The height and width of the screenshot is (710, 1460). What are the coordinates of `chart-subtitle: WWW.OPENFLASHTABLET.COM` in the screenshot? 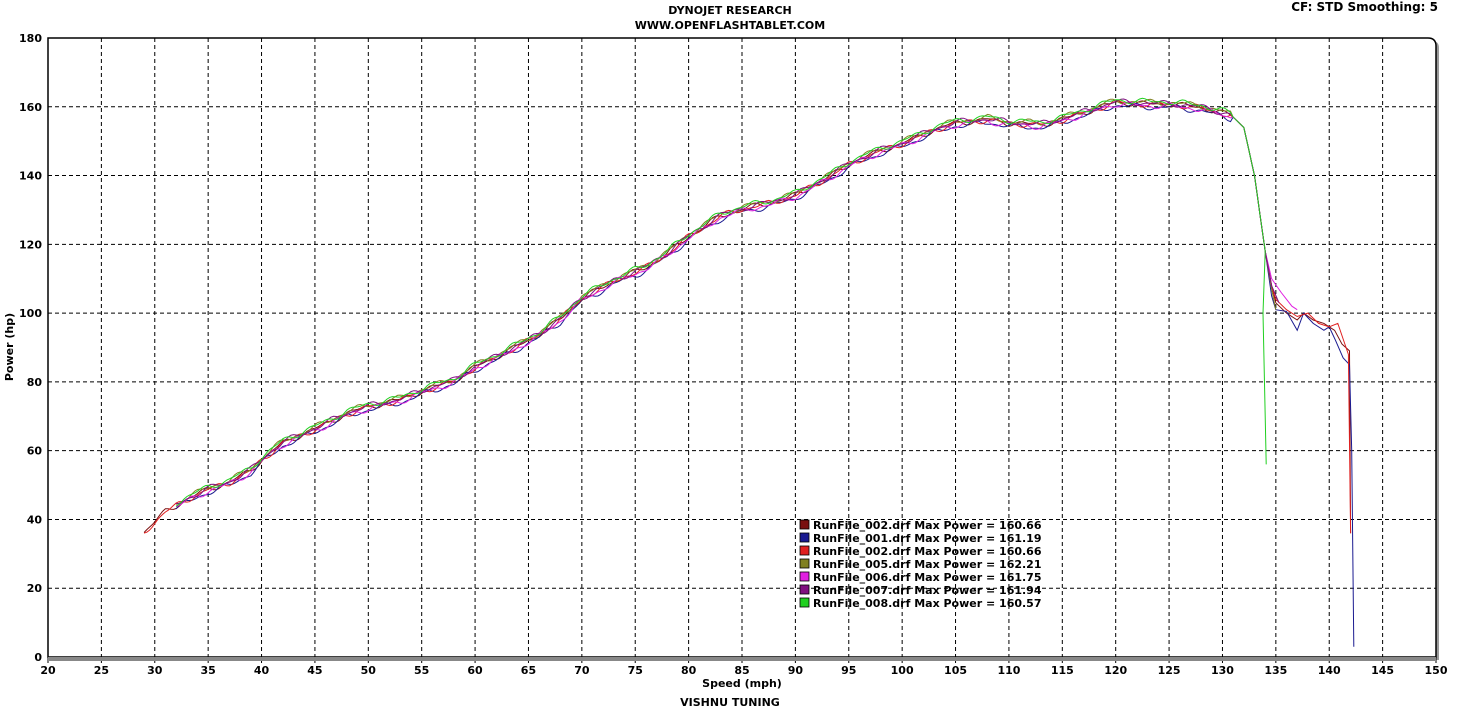 It's located at (730, 25).